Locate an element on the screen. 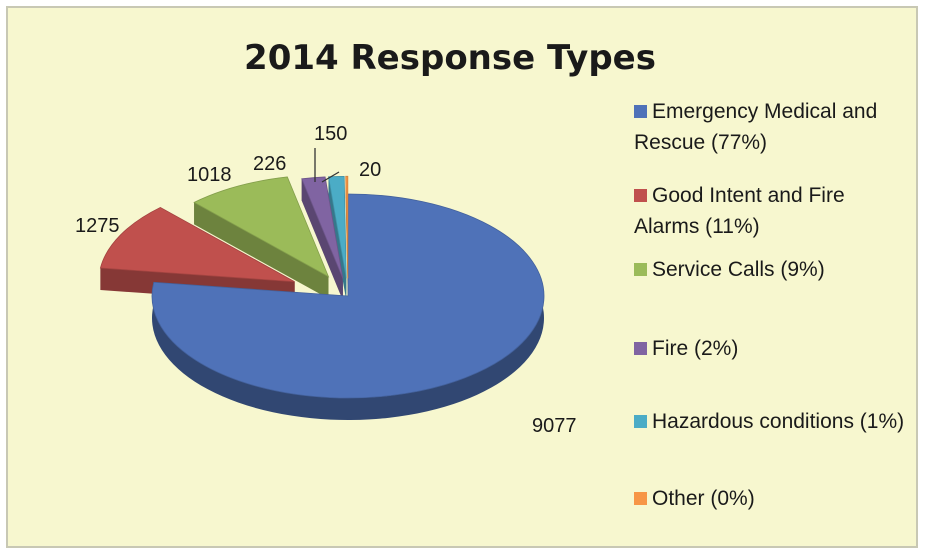 This screenshot has height=556, width=928. data-label-4: 150 is located at coordinates (330, 134).